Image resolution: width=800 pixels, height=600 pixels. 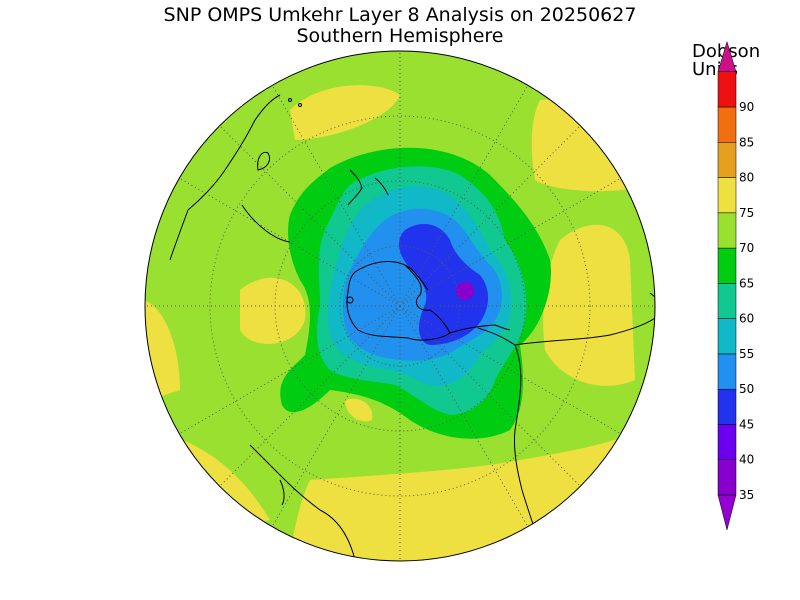 I want to click on colorbar-tick-label: 35, so click(x=746, y=495).